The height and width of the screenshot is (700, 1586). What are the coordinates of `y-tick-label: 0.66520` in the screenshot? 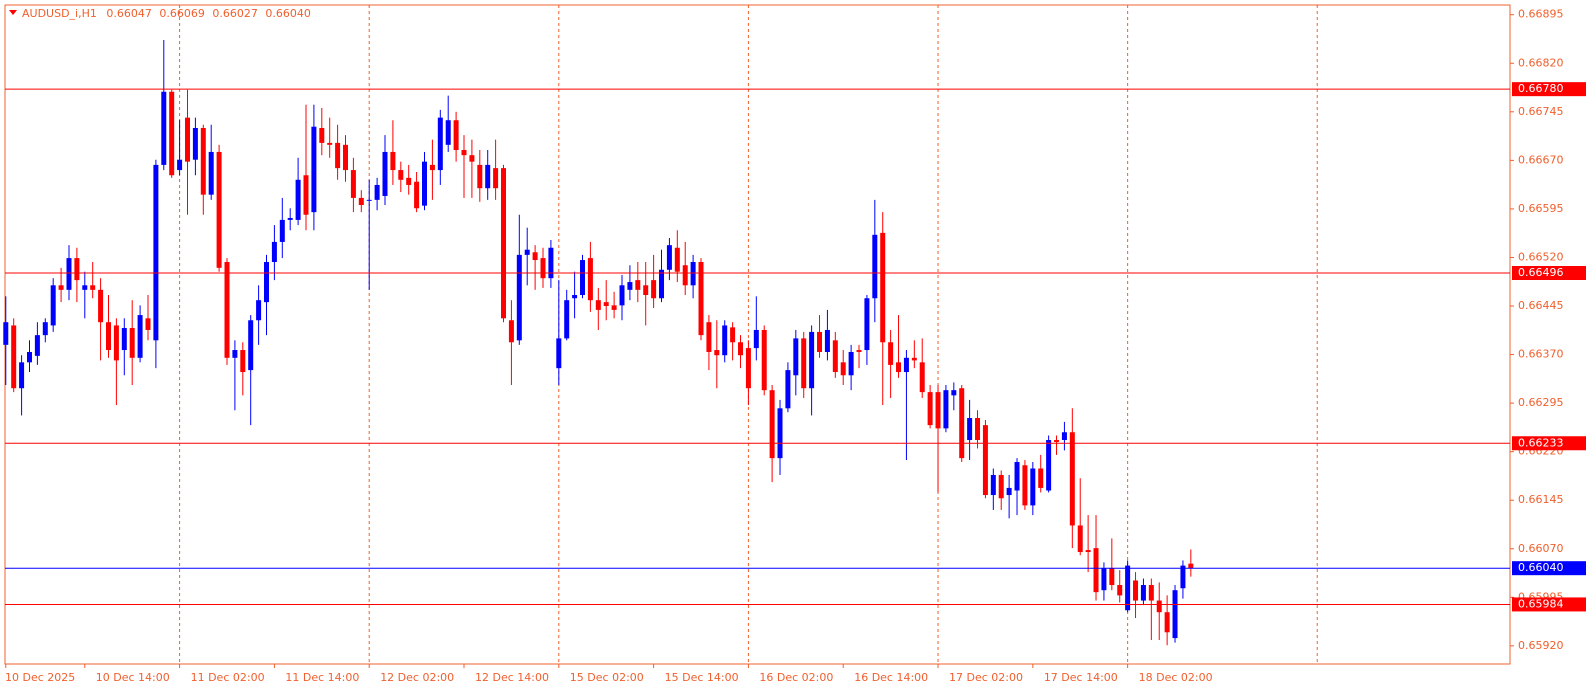 It's located at (1541, 256).